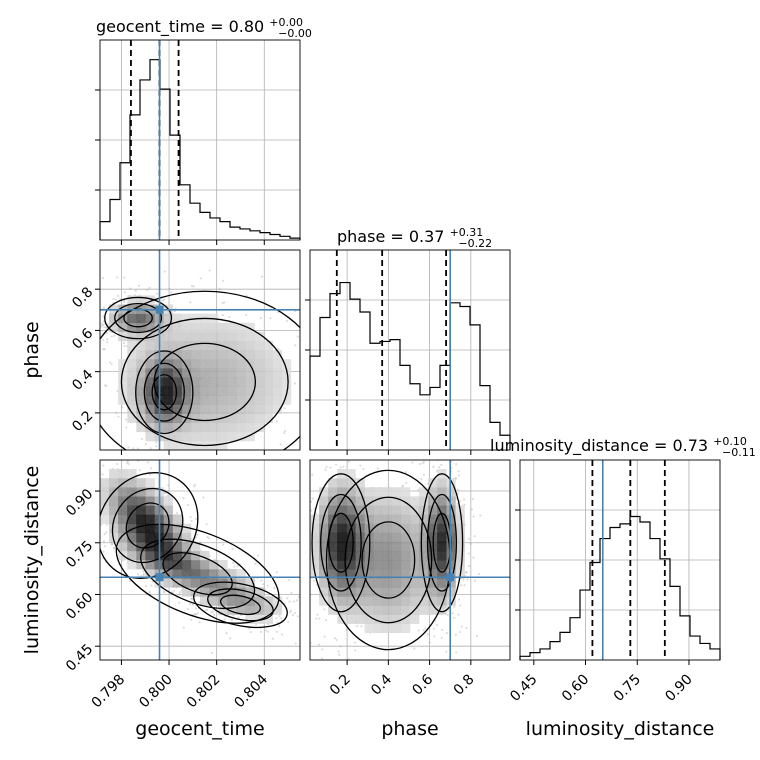  I want to click on x-tick-label-luminosity-distance: 0.45, so click(523, 688).